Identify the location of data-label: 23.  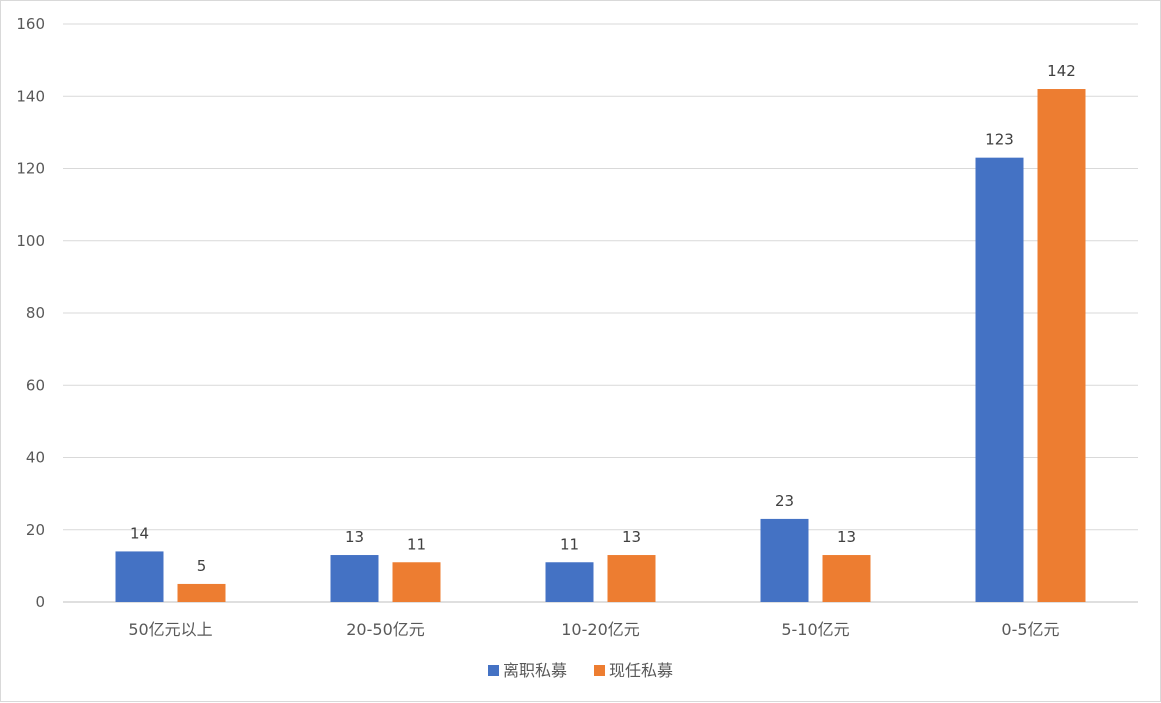
(784, 501).